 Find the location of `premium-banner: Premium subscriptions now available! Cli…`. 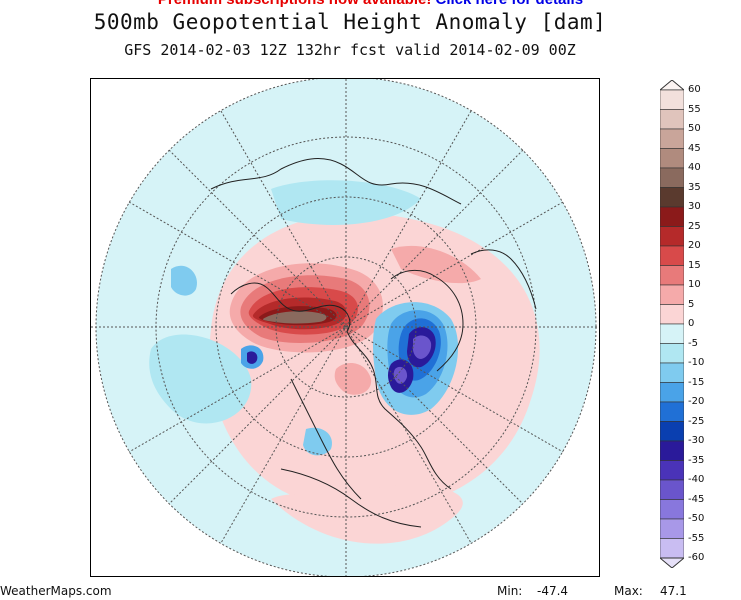

premium-banner: Premium subscriptions now available! Cli… is located at coordinates (370, 4).